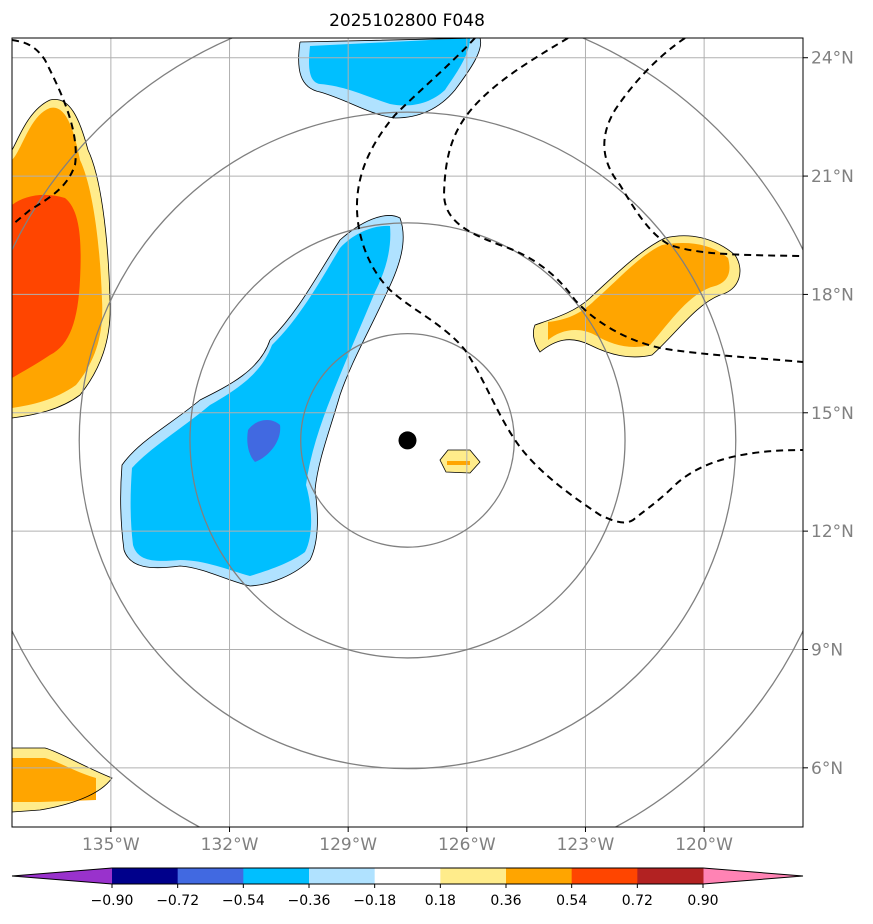 This screenshot has width=873, height=924. Describe the element at coordinates (374, 901) in the screenshot. I see `colorbar-label-4: −0.18` at that location.